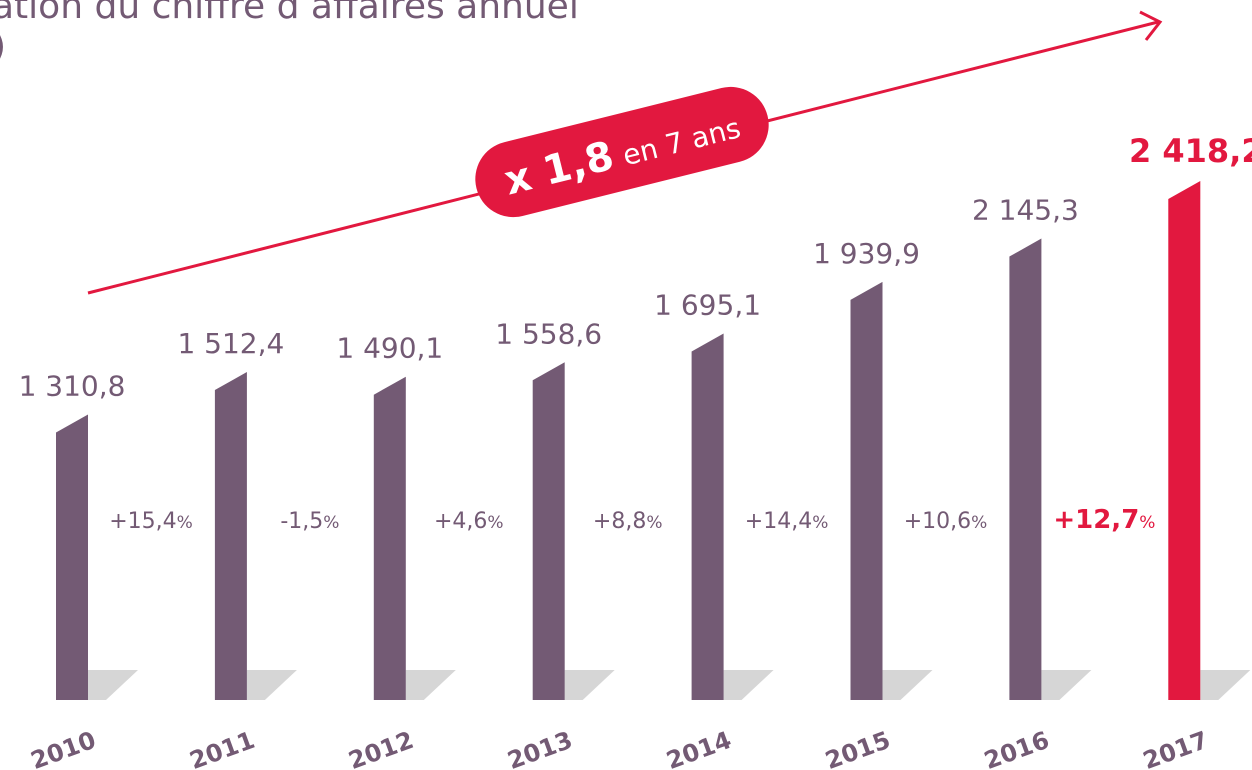 The image size is (1252, 770). What do you see at coordinates (707, 305) in the screenshot?
I see `value-label: 1 695,1` at bounding box center [707, 305].